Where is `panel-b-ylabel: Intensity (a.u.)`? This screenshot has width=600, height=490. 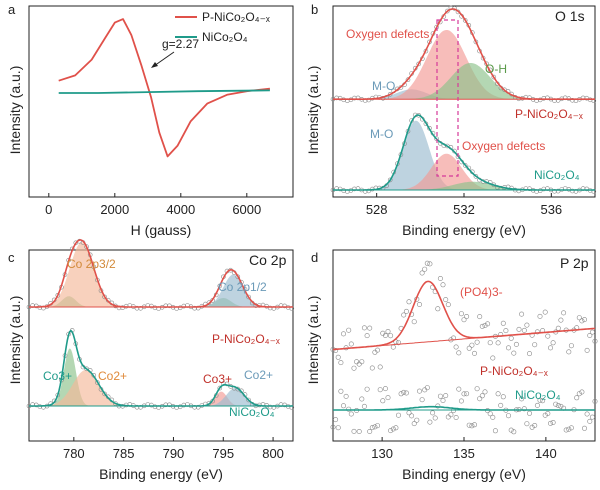
panel-b-ylabel: Intensity (a.u.) is located at coordinates (313, 110).